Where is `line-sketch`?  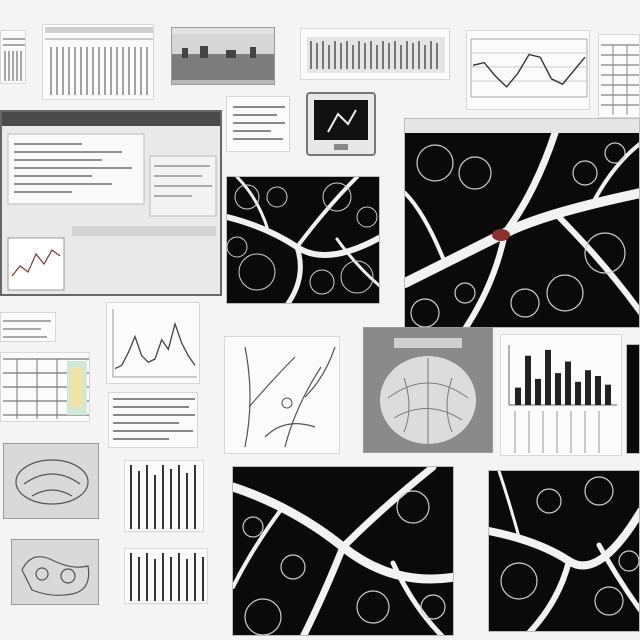 line-sketch is located at coordinates (290, 397).